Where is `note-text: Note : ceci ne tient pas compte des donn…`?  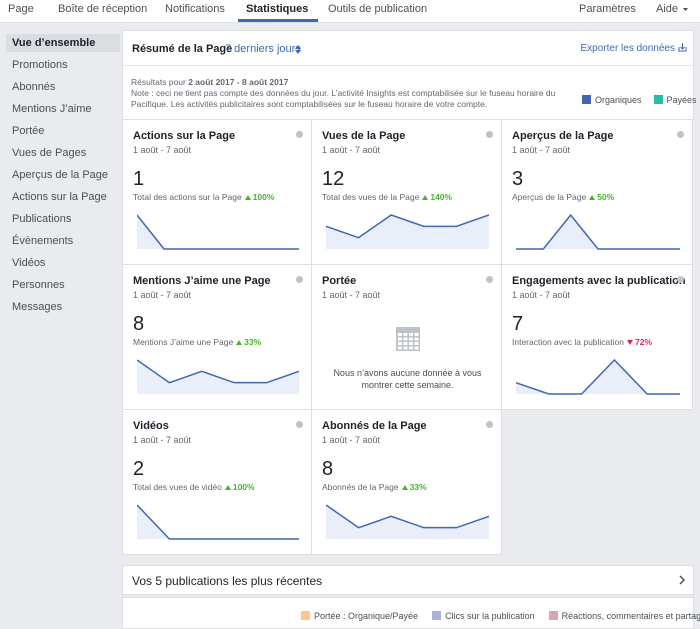 note-text: Note : ceci ne tient pas compte des donn… is located at coordinates (343, 98).